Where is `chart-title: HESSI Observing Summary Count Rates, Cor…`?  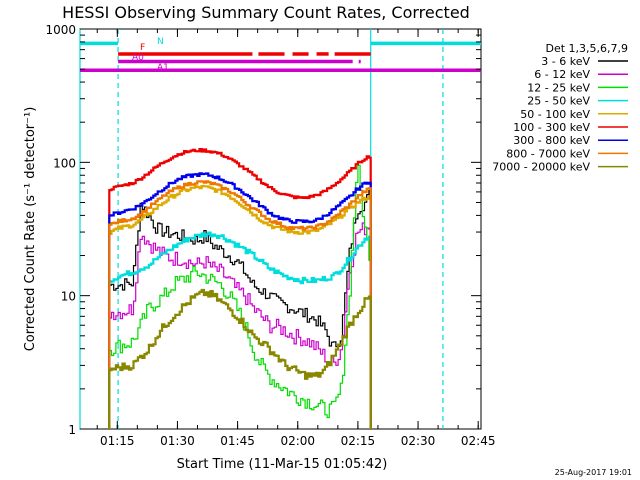 chart-title: HESSI Observing Summary Count Rates, Cor… is located at coordinates (266, 12).